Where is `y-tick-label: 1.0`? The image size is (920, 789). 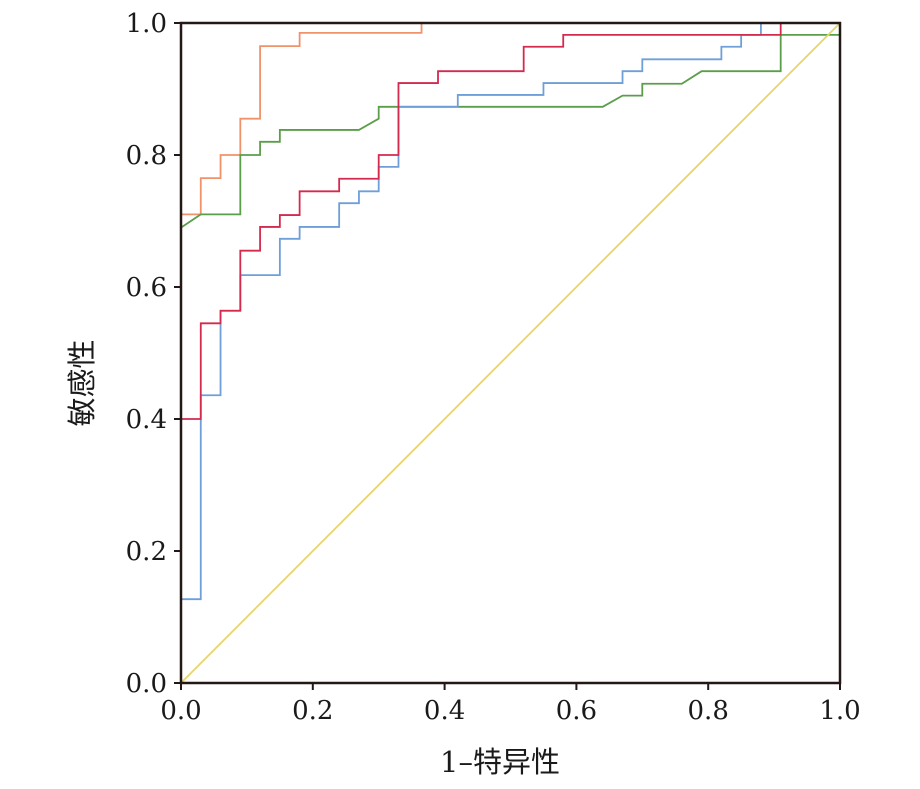
y-tick-label: 1.0 is located at coordinates (146, 24).